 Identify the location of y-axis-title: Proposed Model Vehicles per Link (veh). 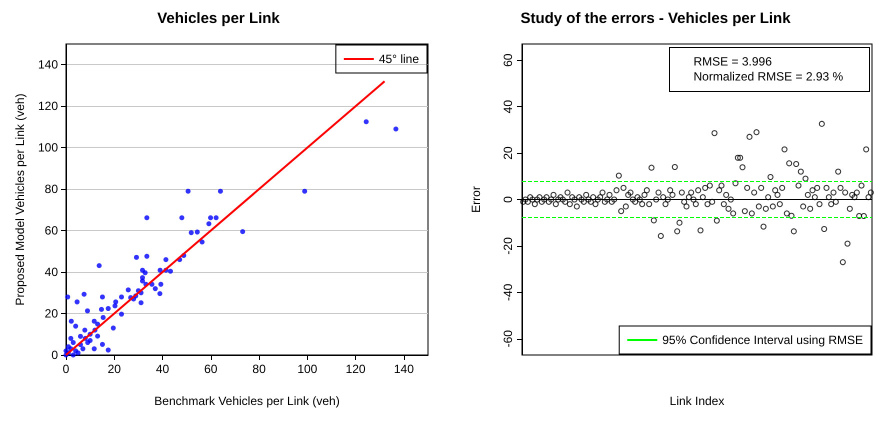
(20, 199).